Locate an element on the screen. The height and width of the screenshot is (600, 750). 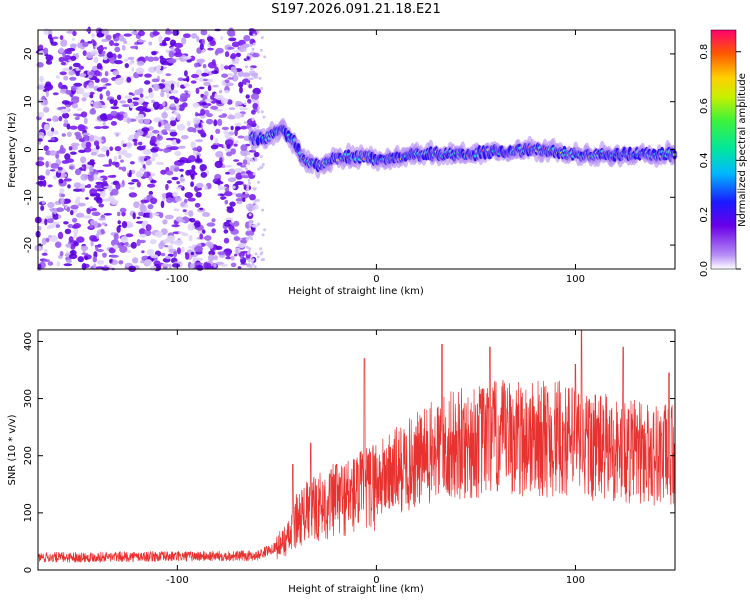
colorbar-tick-label: 0.4 is located at coordinates (704, 160).